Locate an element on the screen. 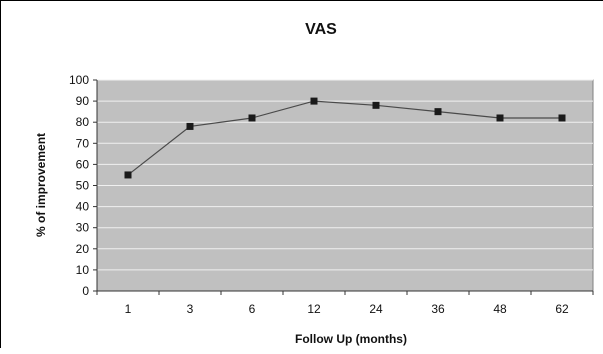  y-axis-label: % of improvement is located at coordinates (41, 185).